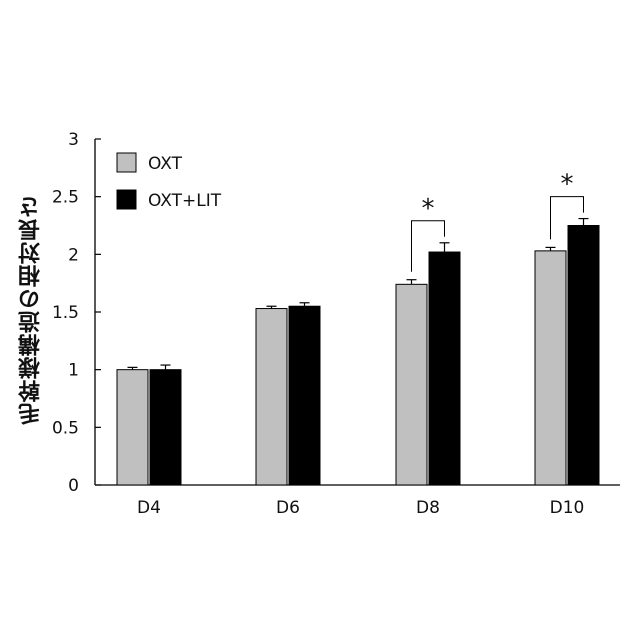  I want to click on y-axis-label: 毛幹様構造の相対長さ, so click(32, 310).